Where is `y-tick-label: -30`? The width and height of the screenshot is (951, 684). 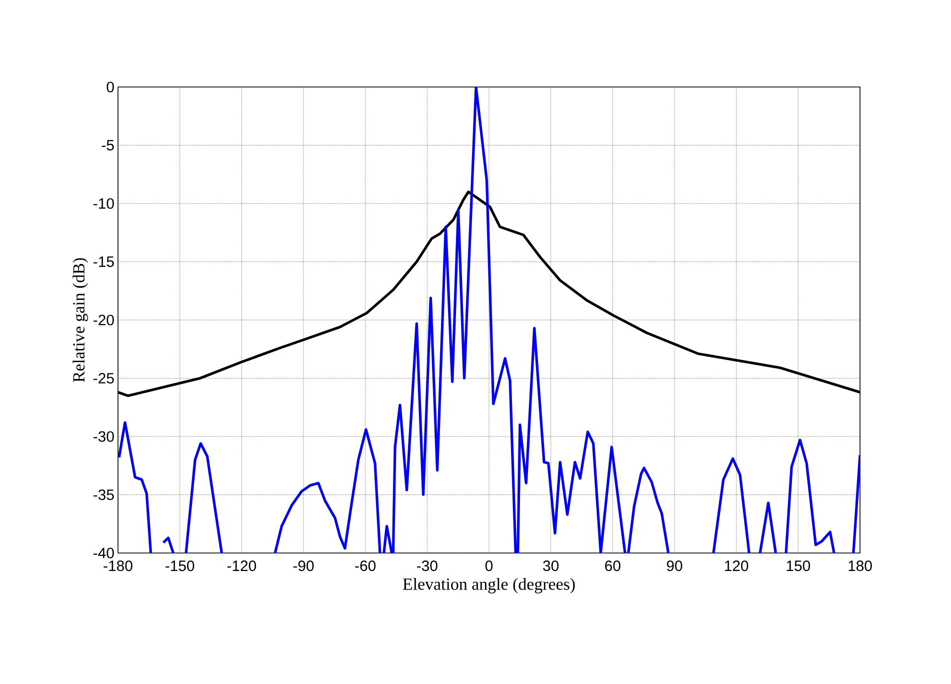
y-tick-label: -30 is located at coordinates (104, 436).